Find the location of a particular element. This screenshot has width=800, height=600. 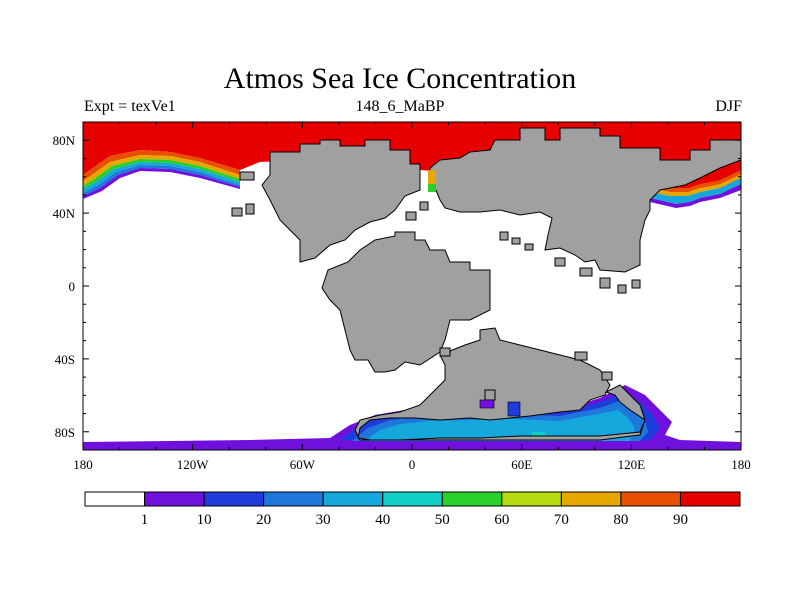

colorbar: 1 10 20 30 40 50 60 70 80 90 is located at coordinates (412, 509).